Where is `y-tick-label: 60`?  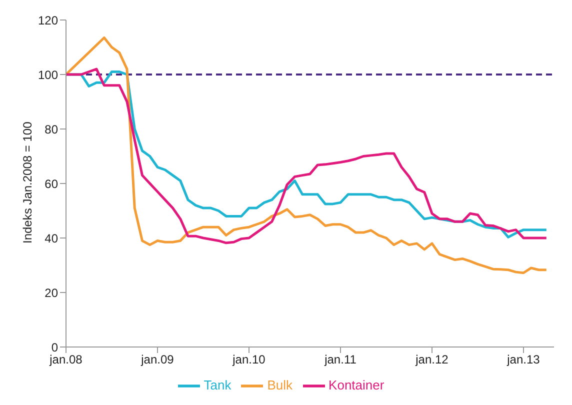
y-tick-label: 60 is located at coordinates (51, 183).